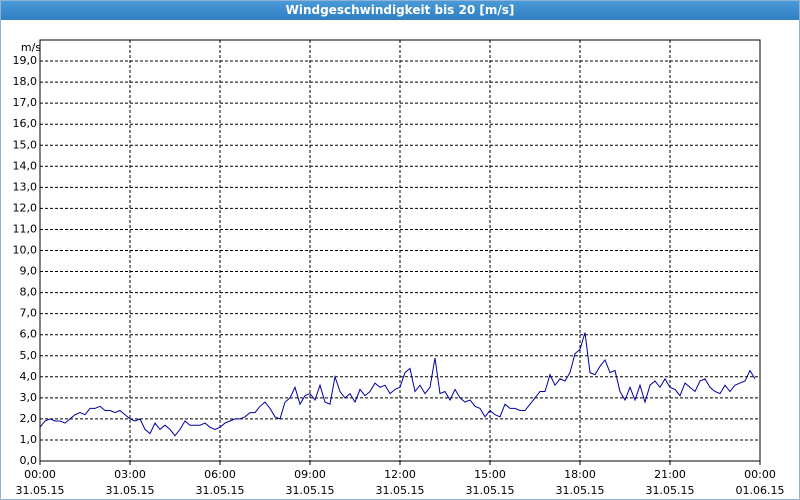 This screenshot has width=800, height=500. I want to click on y-tick-label: 3,0, so click(29, 397).